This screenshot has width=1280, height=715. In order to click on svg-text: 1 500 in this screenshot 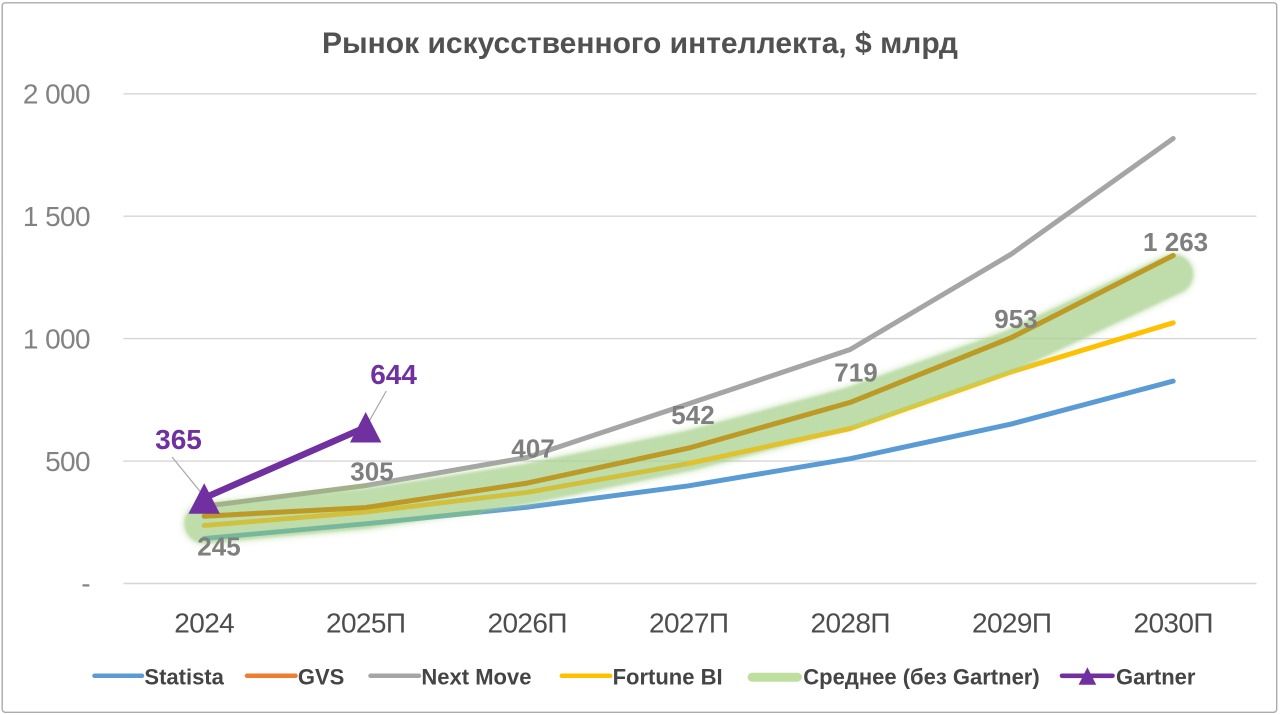, I will do `click(56, 216)`.